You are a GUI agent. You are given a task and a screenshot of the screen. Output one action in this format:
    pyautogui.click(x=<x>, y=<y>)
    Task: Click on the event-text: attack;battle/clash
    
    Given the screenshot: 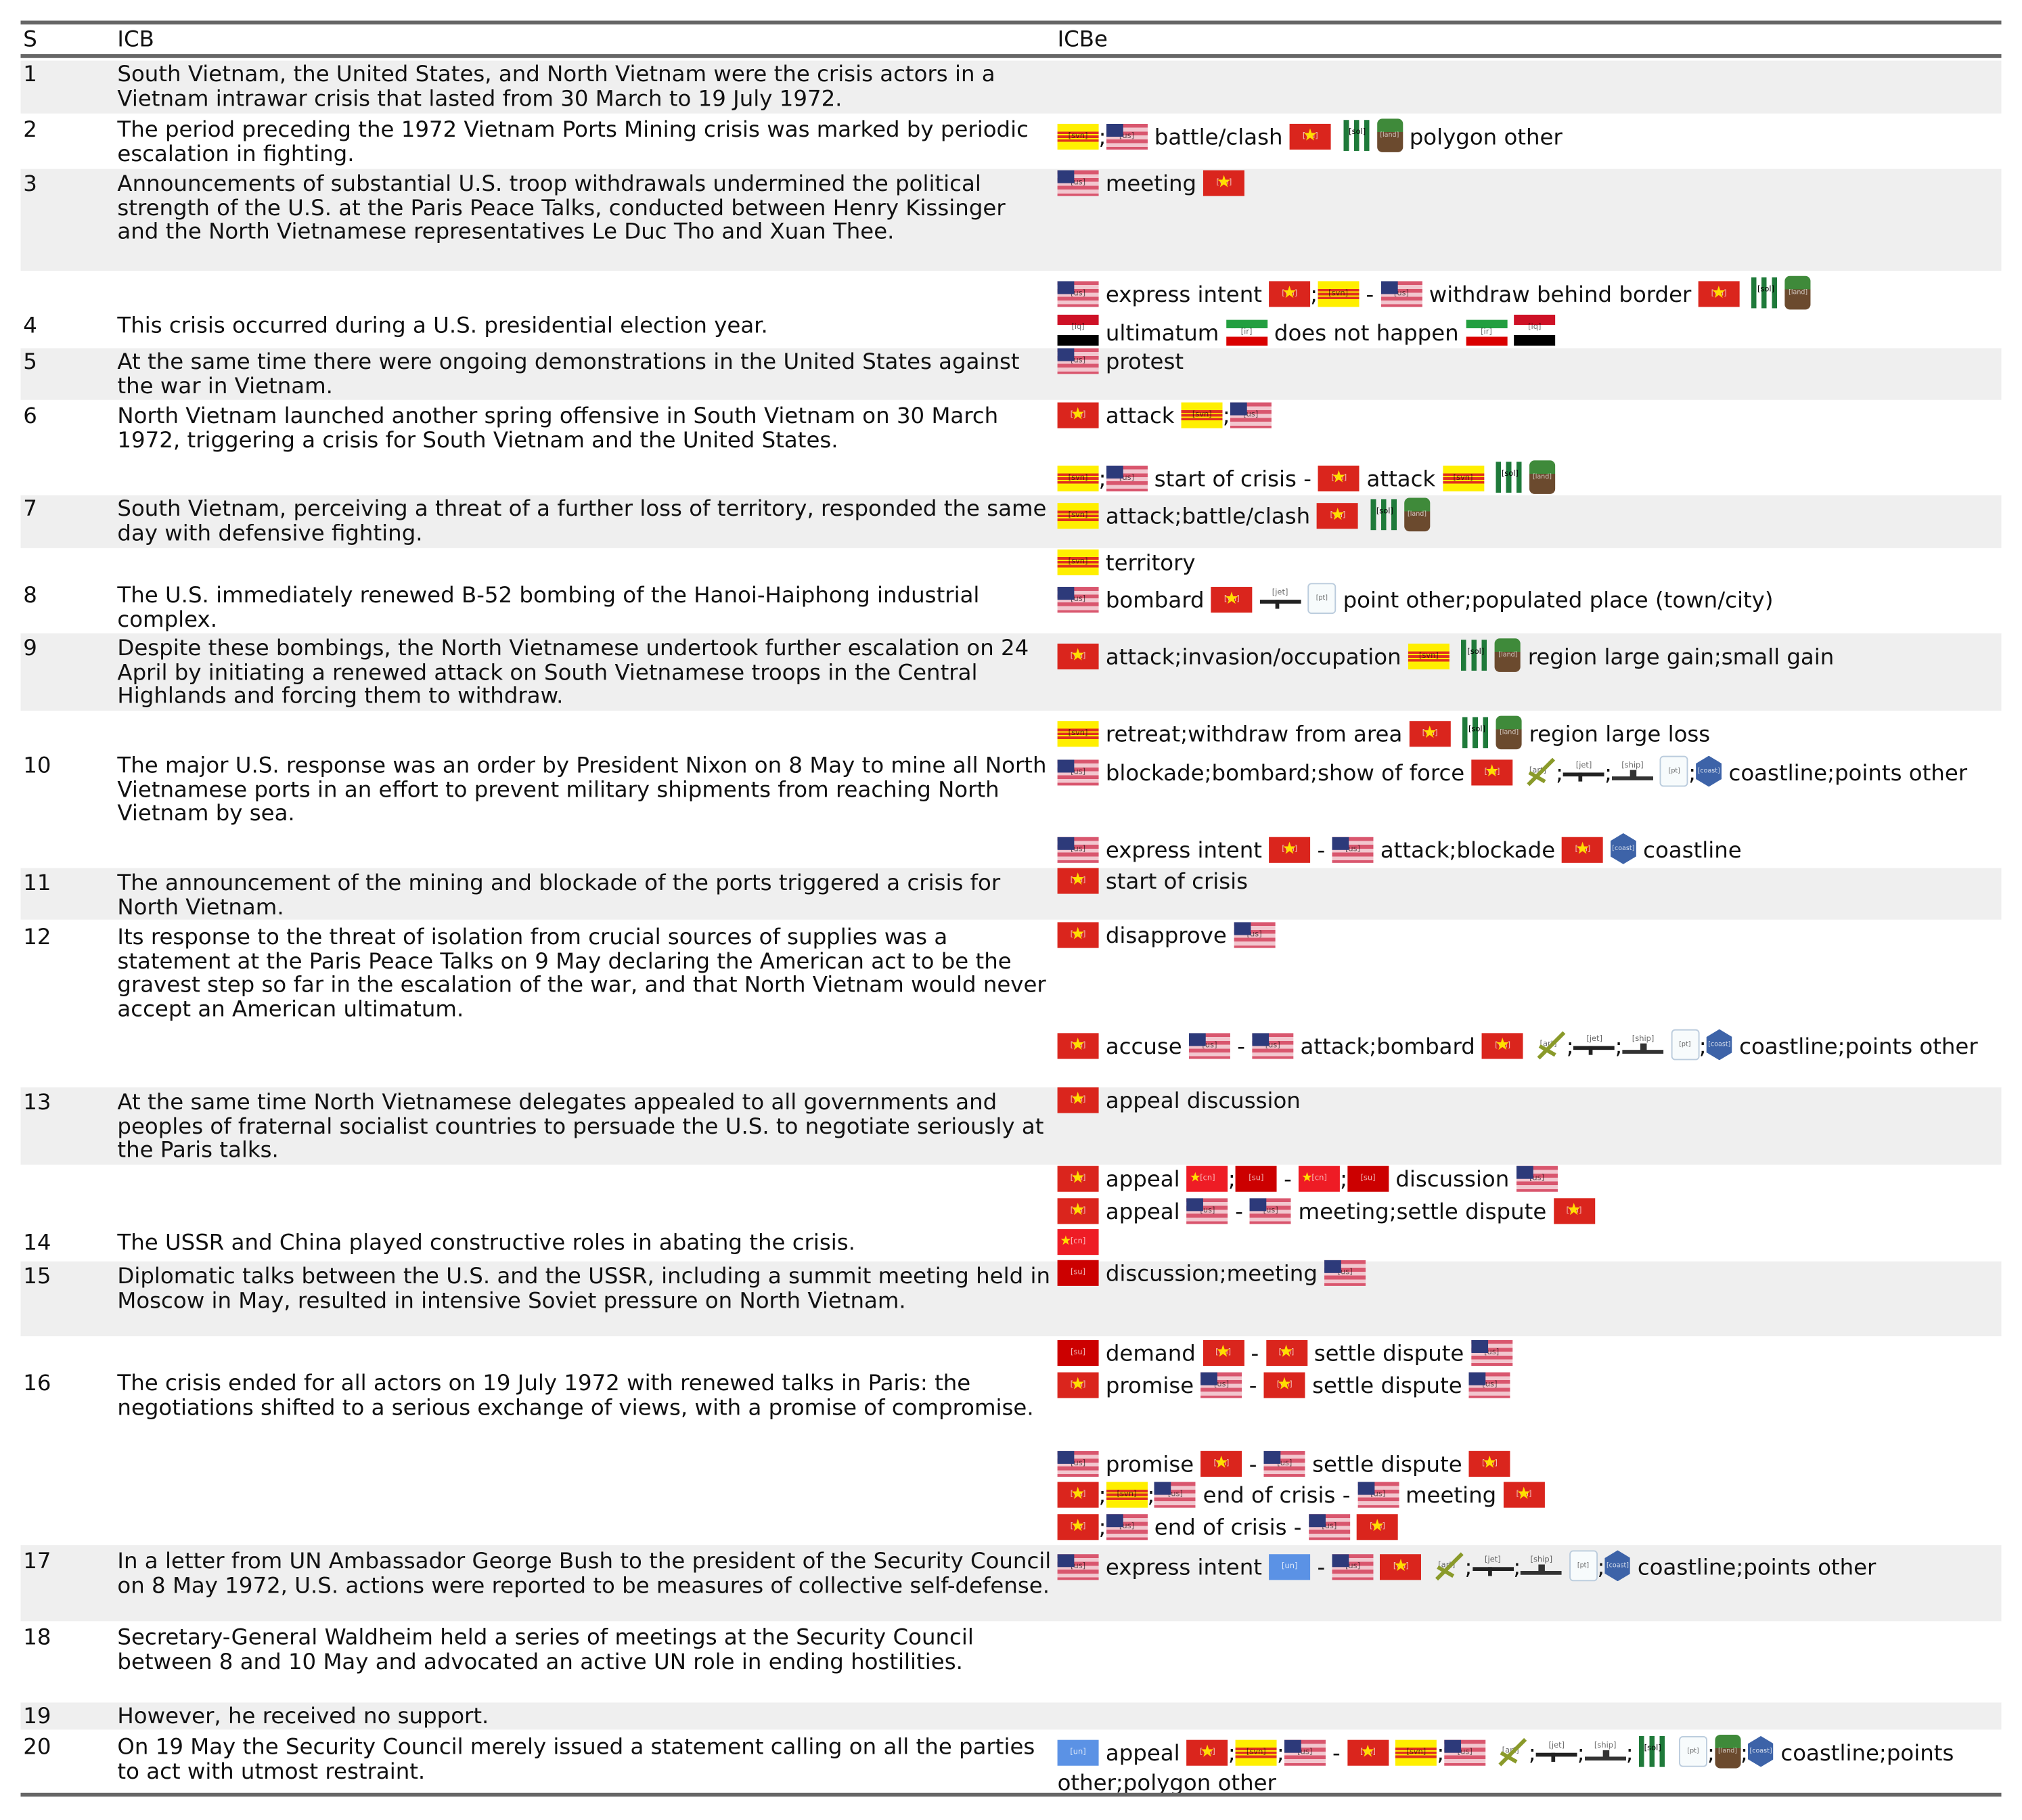 What is the action you would take?
    pyautogui.click(x=1208, y=517)
    